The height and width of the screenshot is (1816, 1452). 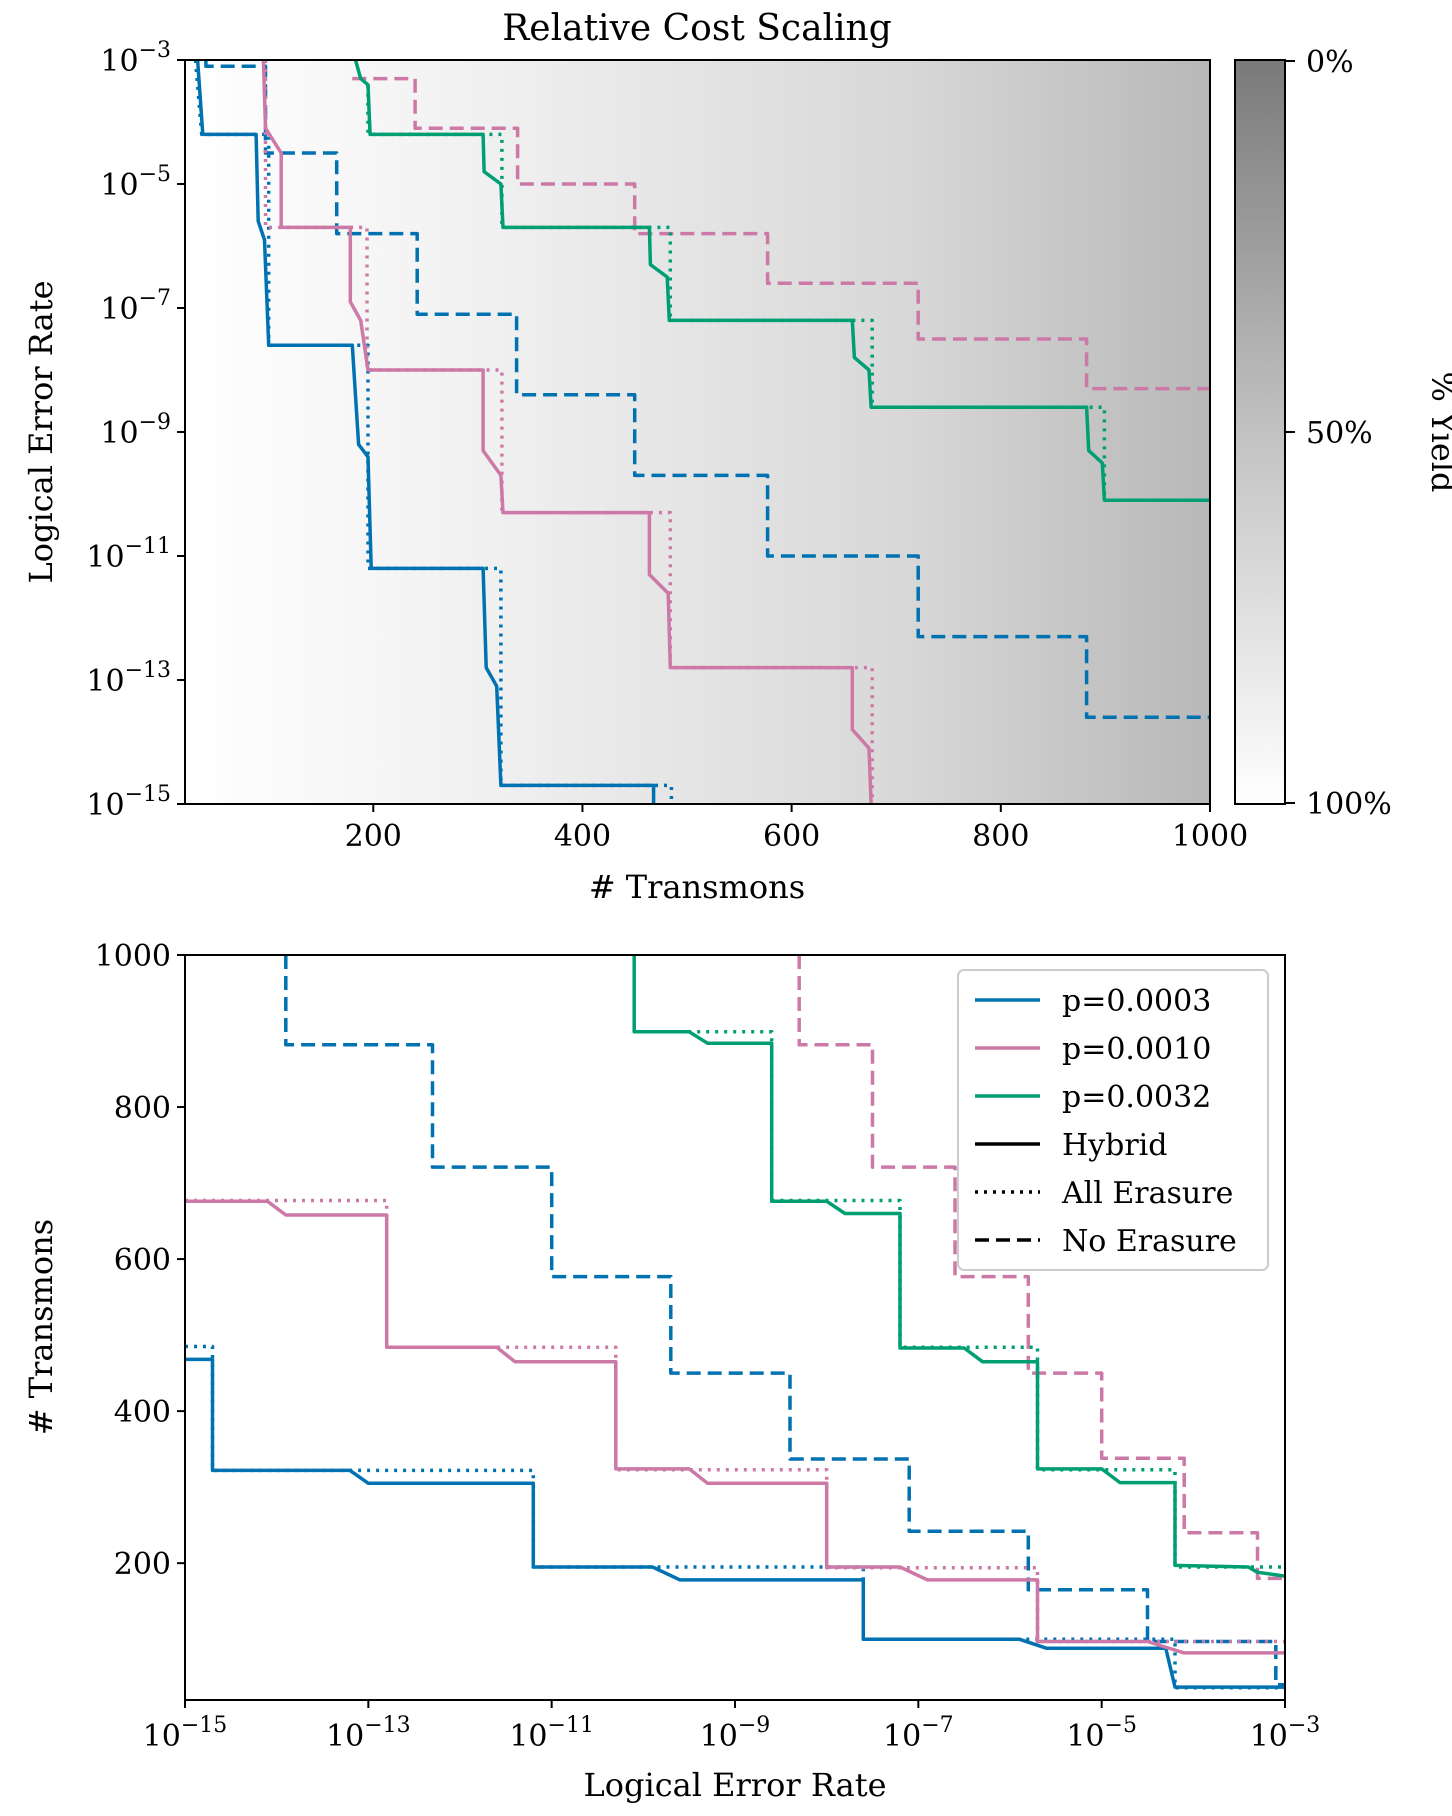 I want to click on top-y-axis-label: Logical Error Rate, so click(x=41, y=431).